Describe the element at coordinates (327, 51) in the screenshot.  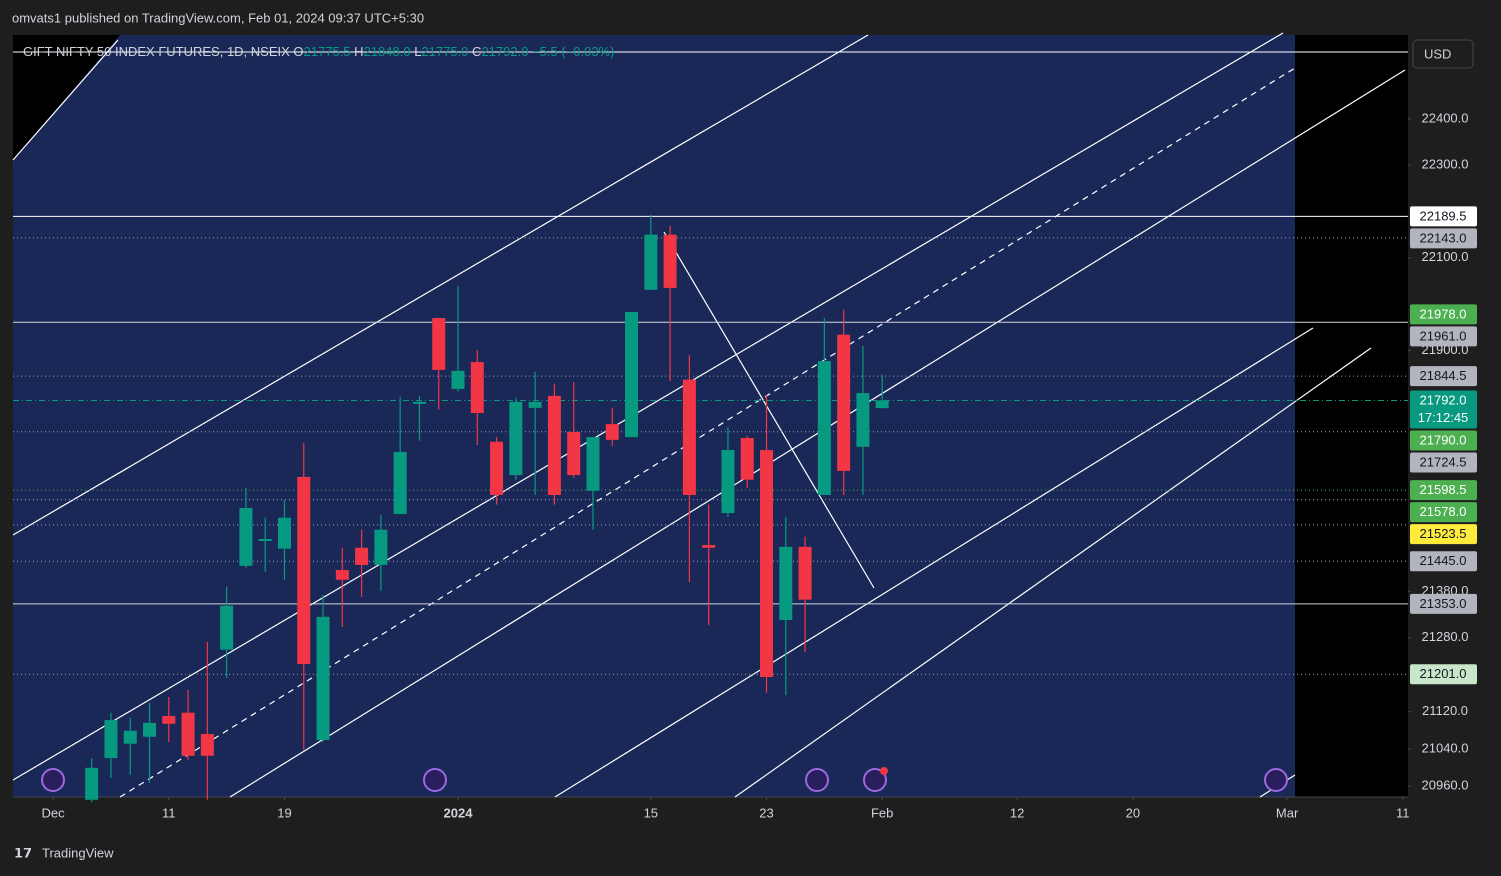
I see `o: 21775.5` at that location.